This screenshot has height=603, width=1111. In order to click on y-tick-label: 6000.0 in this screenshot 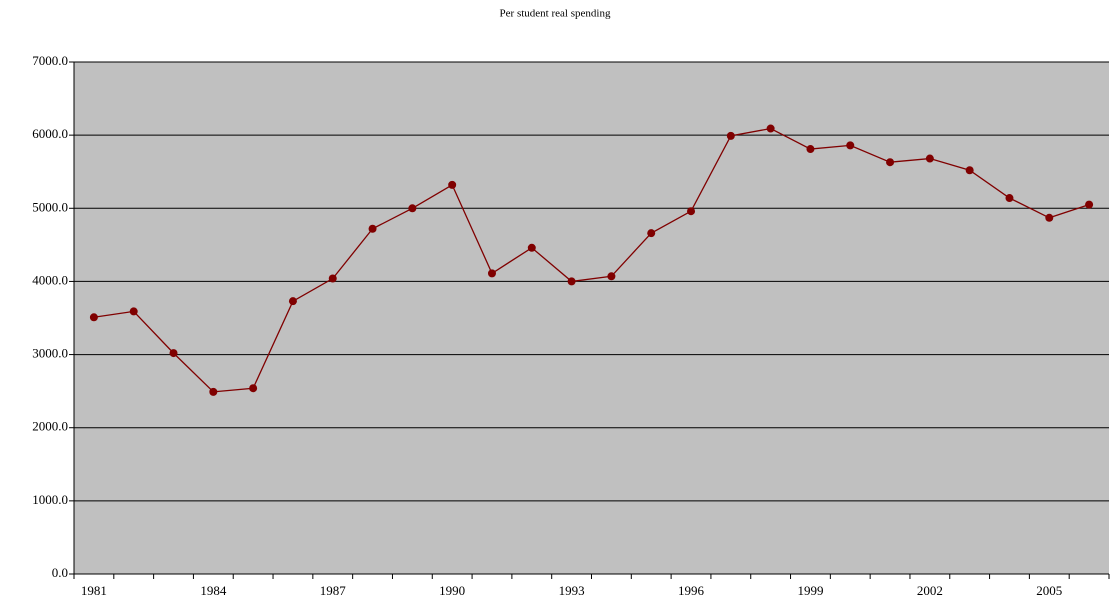, I will do `click(50, 133)`.